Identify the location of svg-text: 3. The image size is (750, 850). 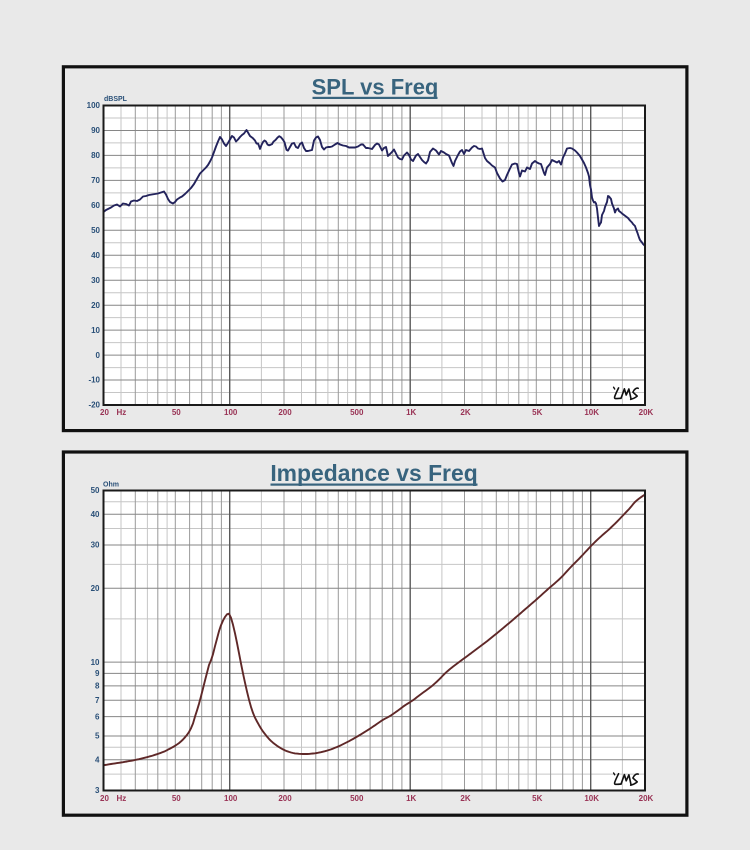
(97, 790).